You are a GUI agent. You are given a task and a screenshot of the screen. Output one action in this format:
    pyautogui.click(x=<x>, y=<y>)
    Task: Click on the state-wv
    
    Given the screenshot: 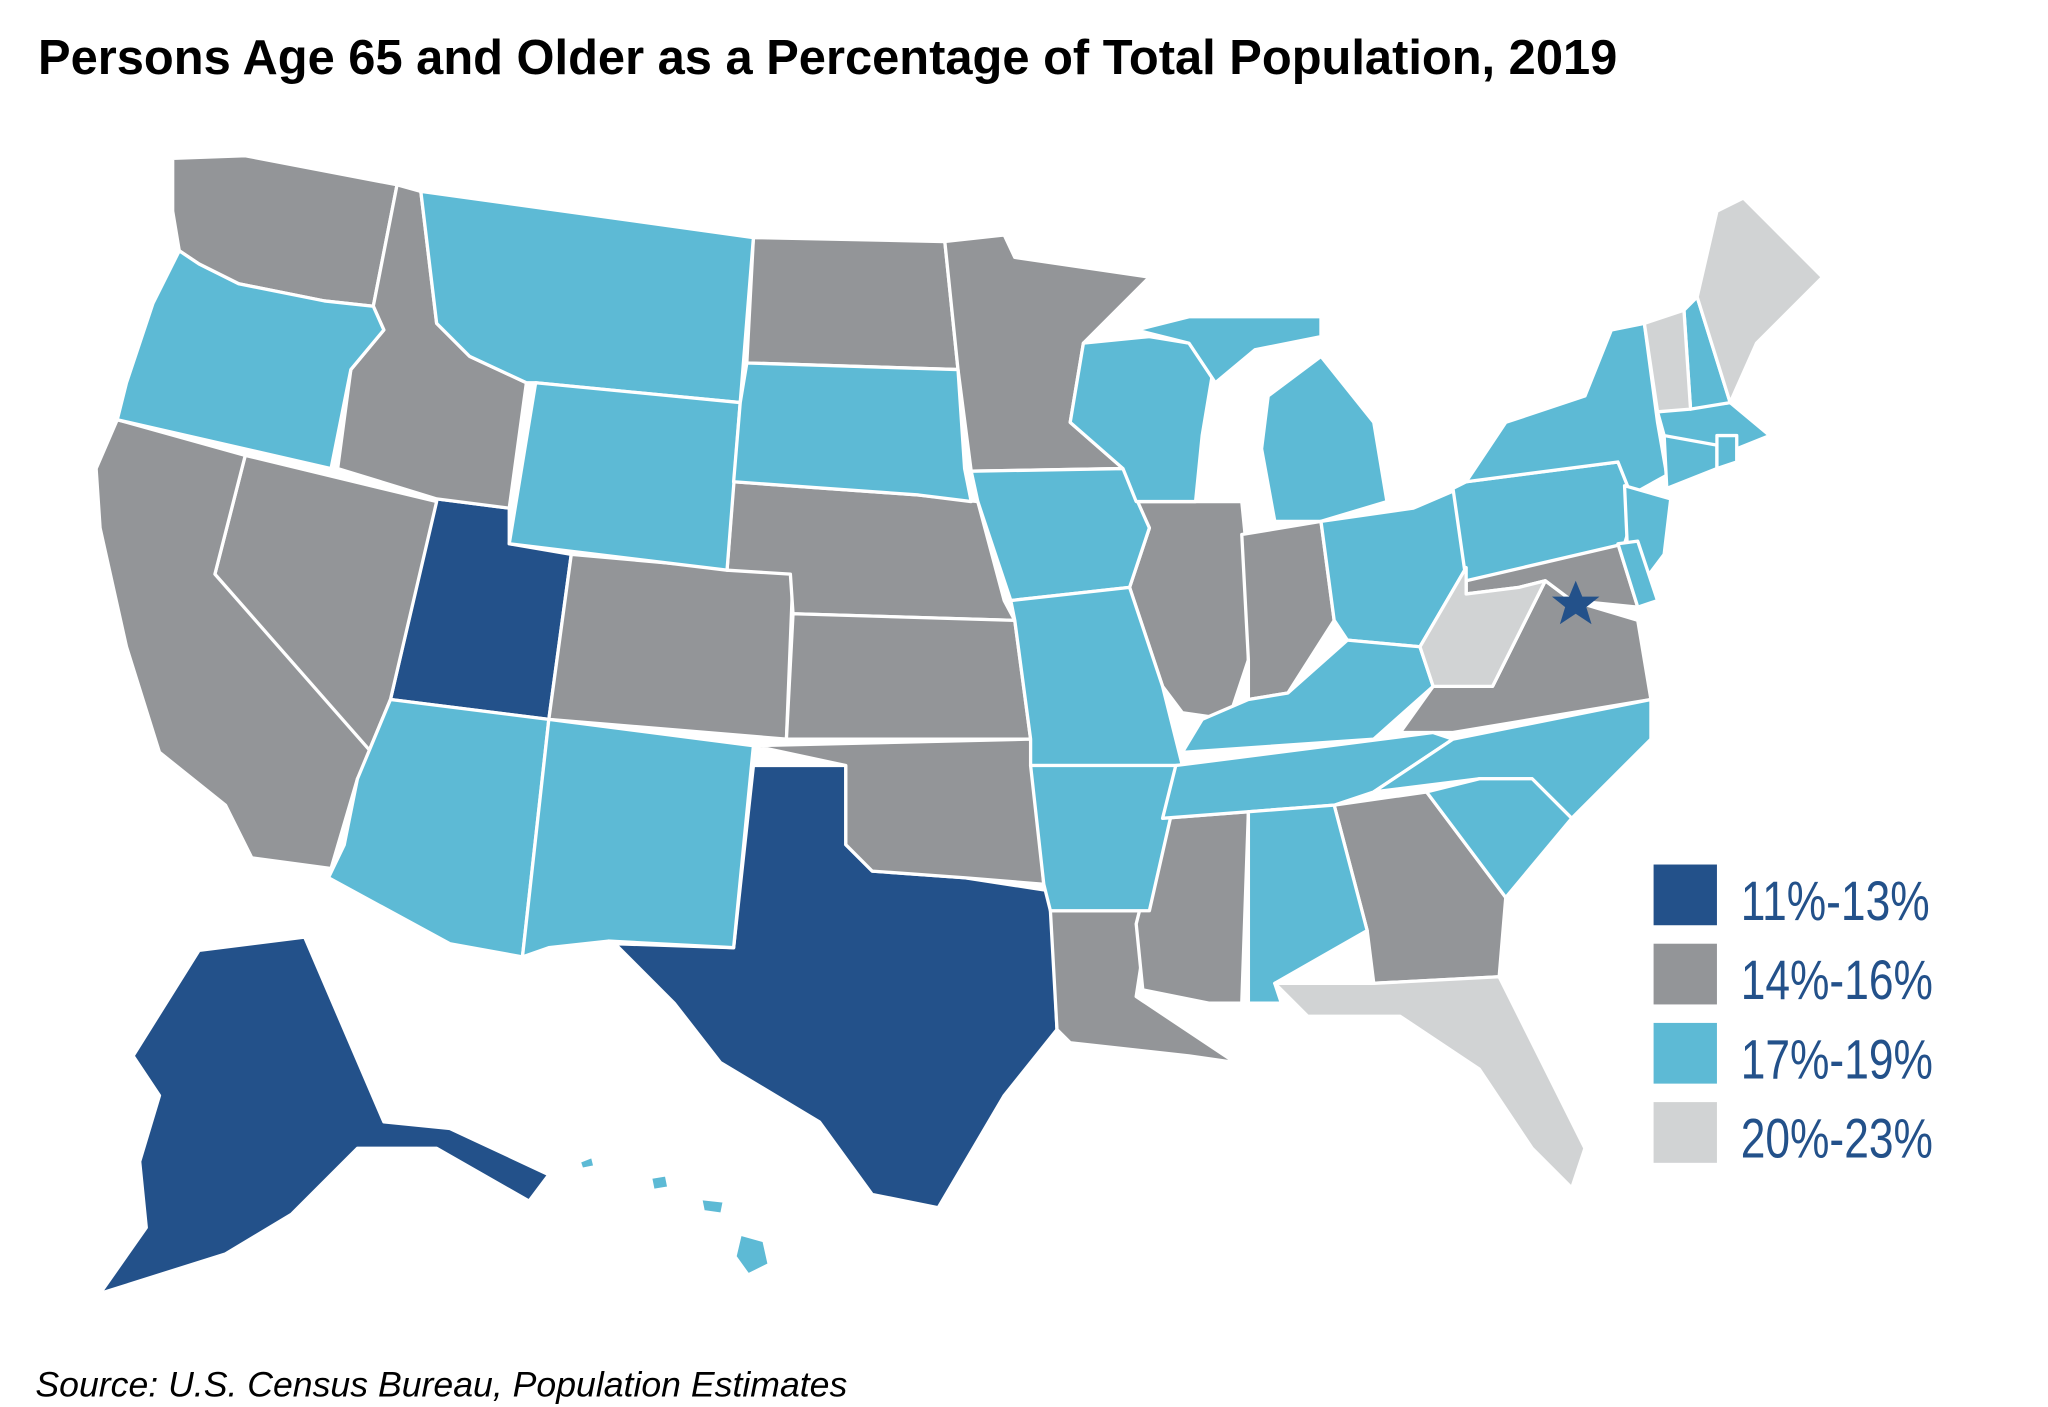 What is the action you would take?
    pyautogui.click(x=1483, y=626)
    